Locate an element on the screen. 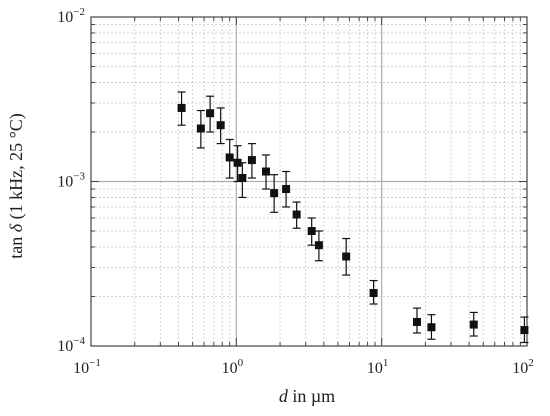  y-tick-labels: 10⁻⁴ 10⁻³ 10⁻² is located at coordinates (71, 180).